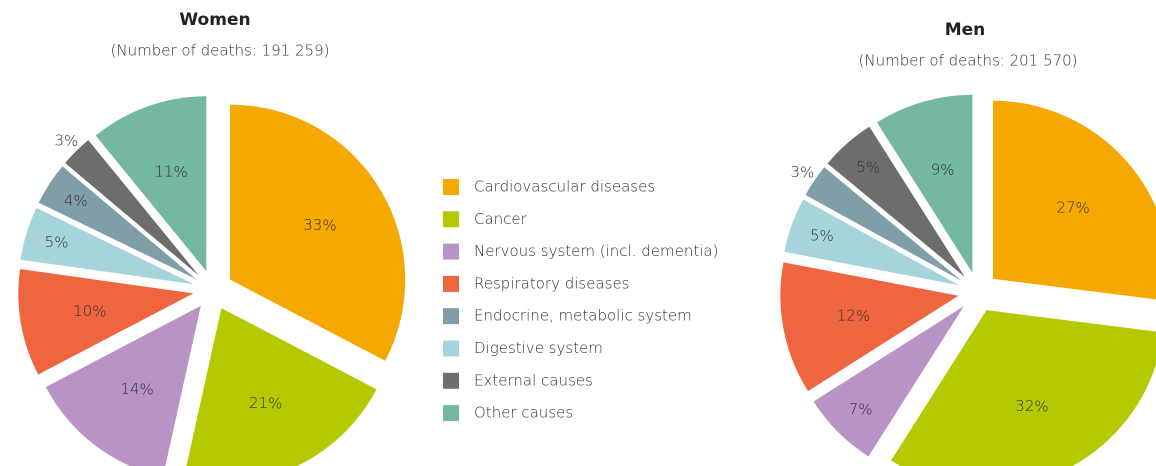 Image resolution: width=1156 pixels, height=466 pixels. I want to click on data-label: 33%, so click(319, 225).